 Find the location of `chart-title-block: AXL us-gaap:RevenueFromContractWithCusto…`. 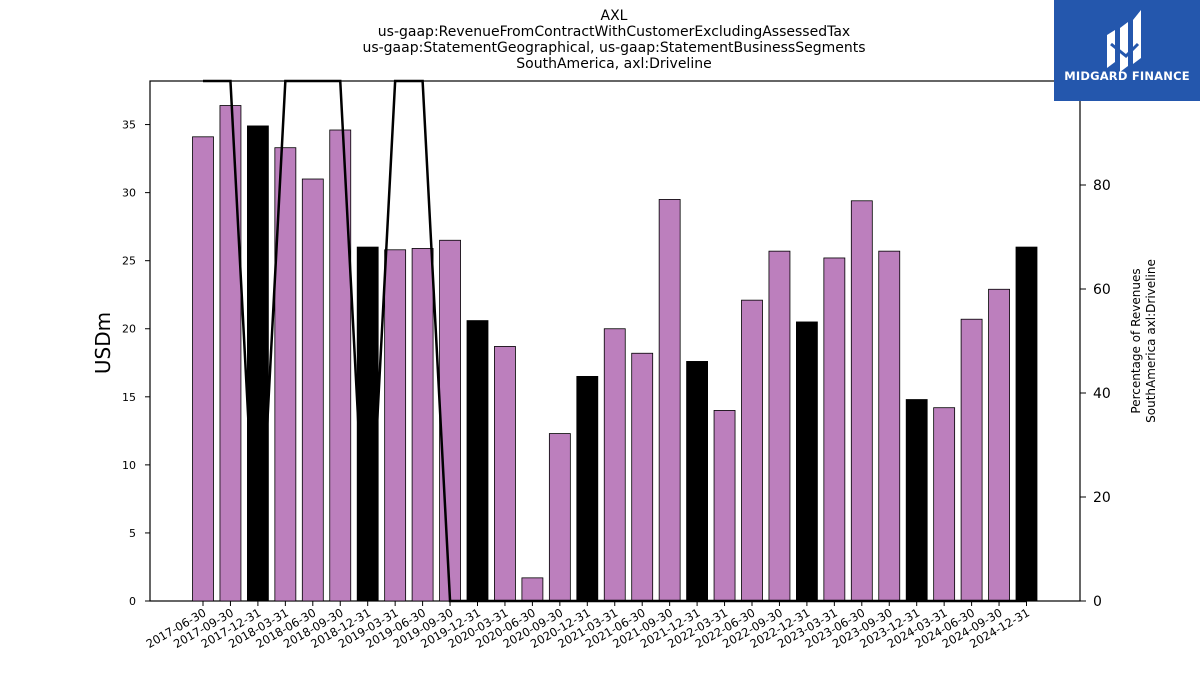

chart-title-block: AXL us-gaap:RevenueFromContractWithCusto… is located at coordinates (614, 40).